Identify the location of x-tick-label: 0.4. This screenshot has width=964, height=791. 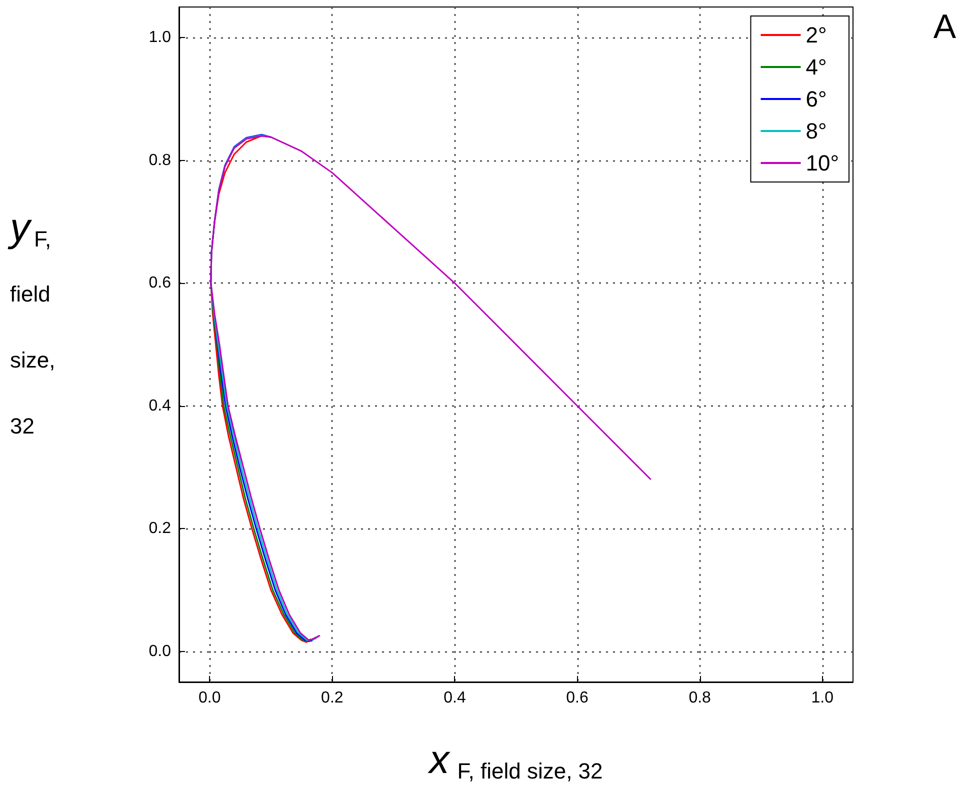
(455, 698).